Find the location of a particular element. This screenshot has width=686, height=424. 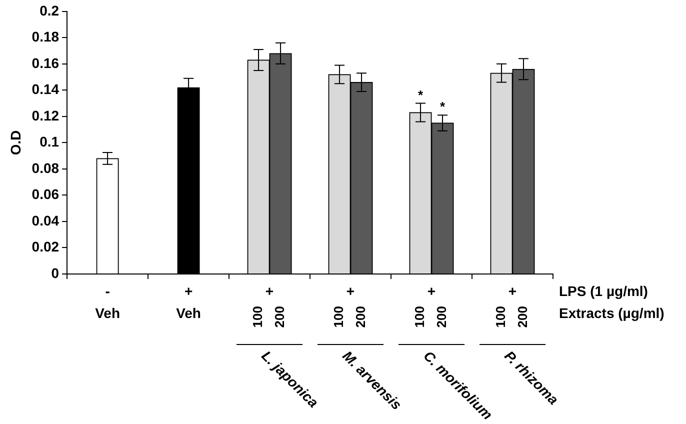

y-tick-label: 0.02 is located at coordinates (46, 246).